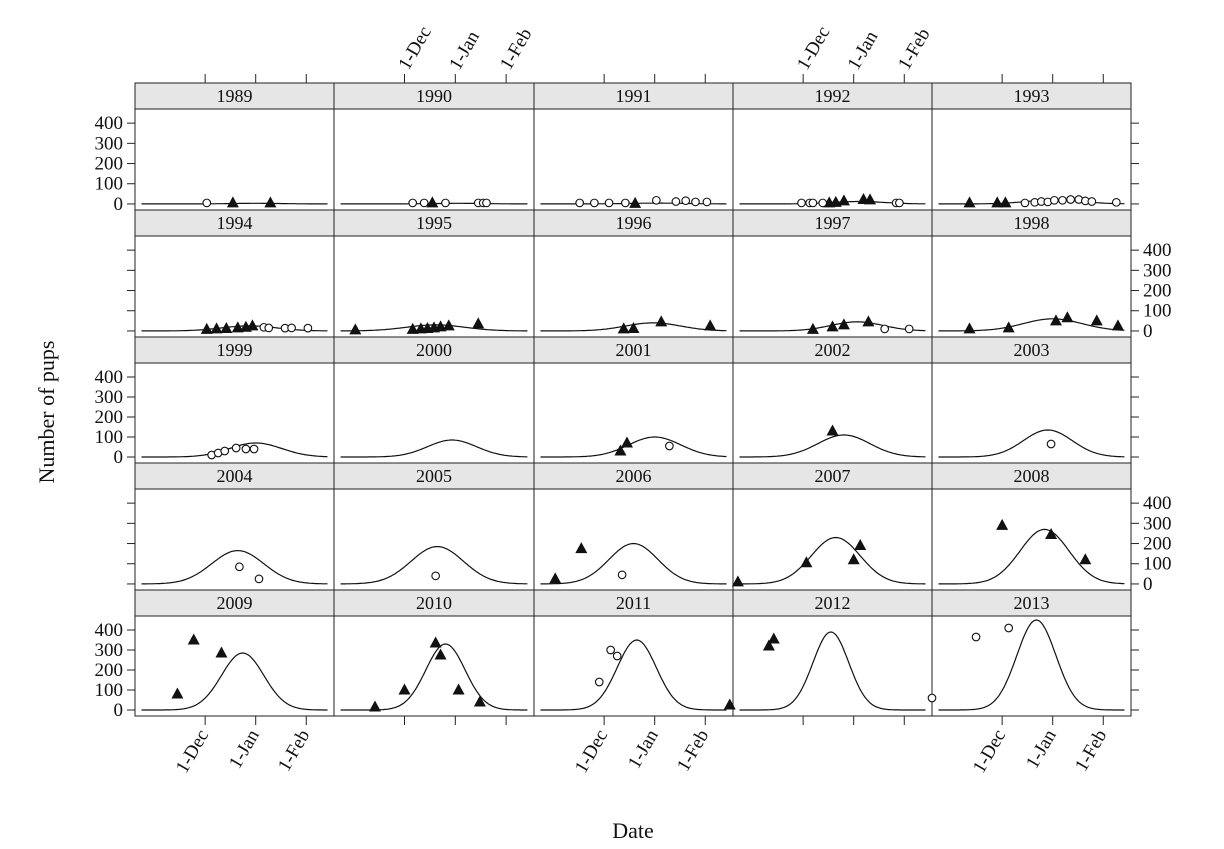  Describe the element at coordinates (633, 400) in the screenshot. I see `panel-2001: 2001` at that location.